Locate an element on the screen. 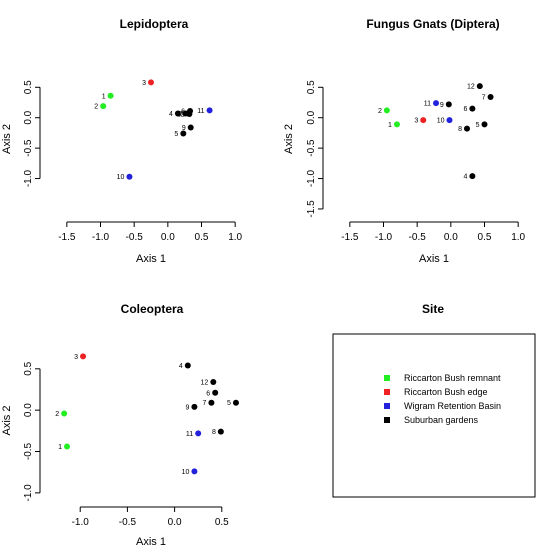 The image size is (559, 560). y-tick-label: -1.5 is located at coordinates (311, 209).